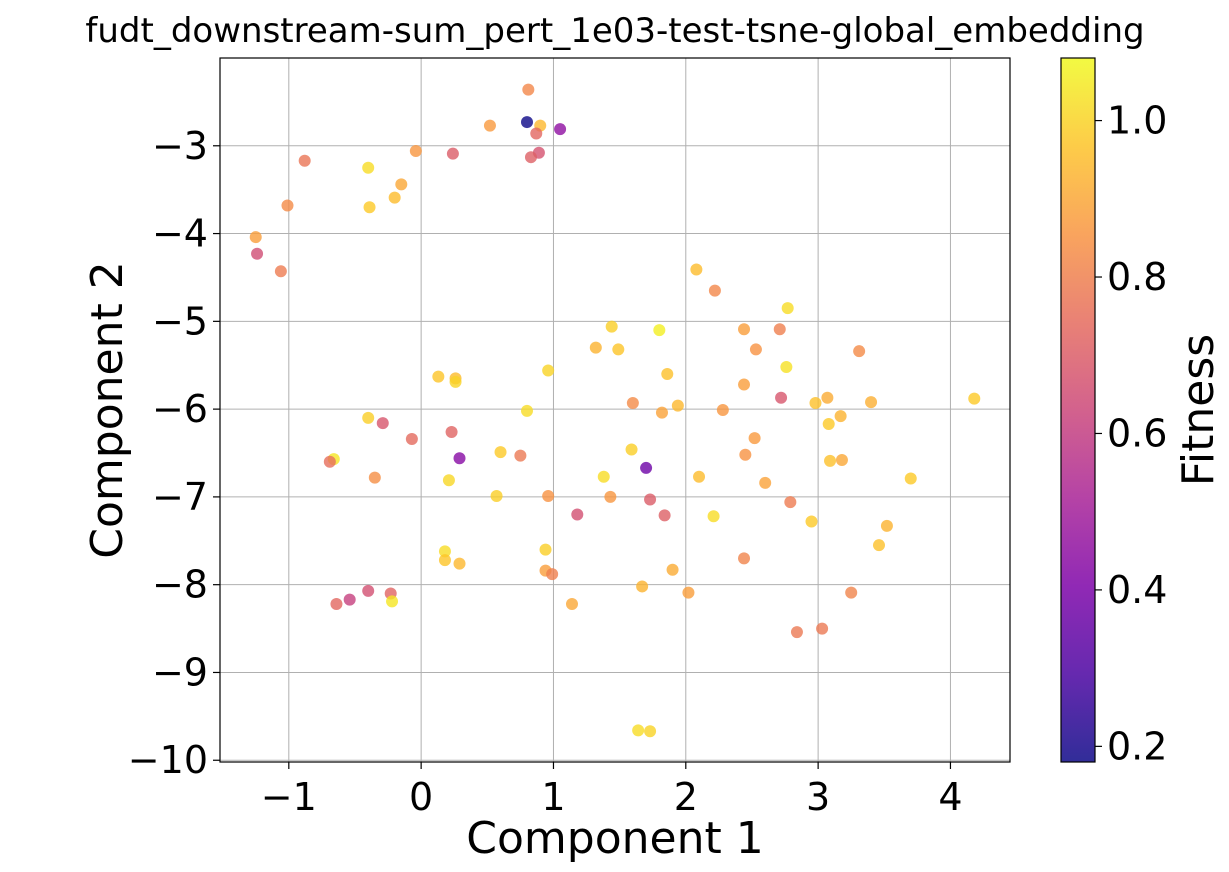  I want to click on y-tick-label: −9, so click(180, 672).